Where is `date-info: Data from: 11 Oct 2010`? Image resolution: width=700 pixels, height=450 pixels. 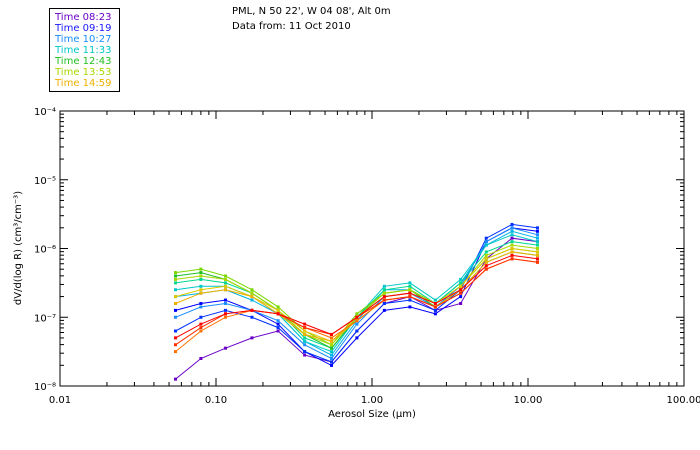
date-info: Data from: 11 Oct 2010 is located at coordinates (291, 26).